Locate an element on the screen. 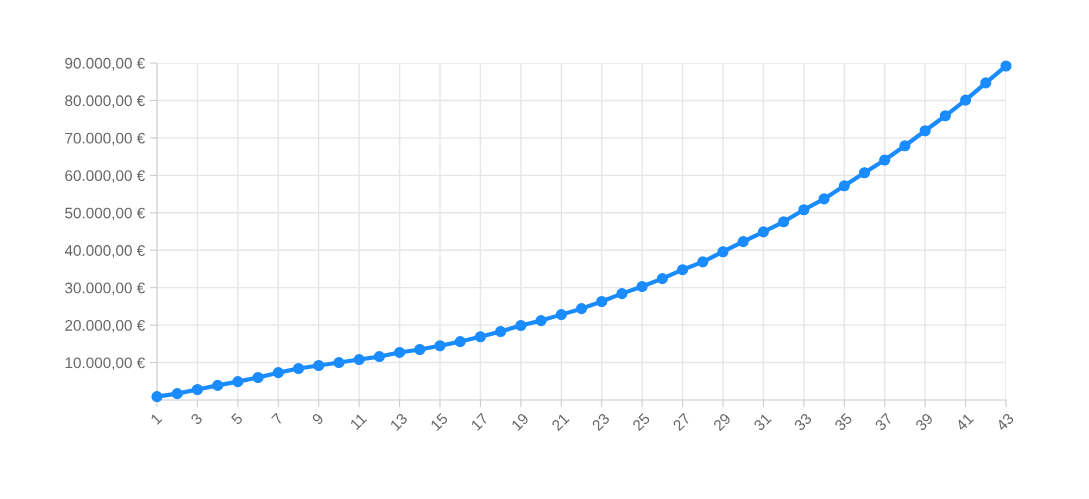  x-tick-label: 1 is located at coordinates (156, 418).